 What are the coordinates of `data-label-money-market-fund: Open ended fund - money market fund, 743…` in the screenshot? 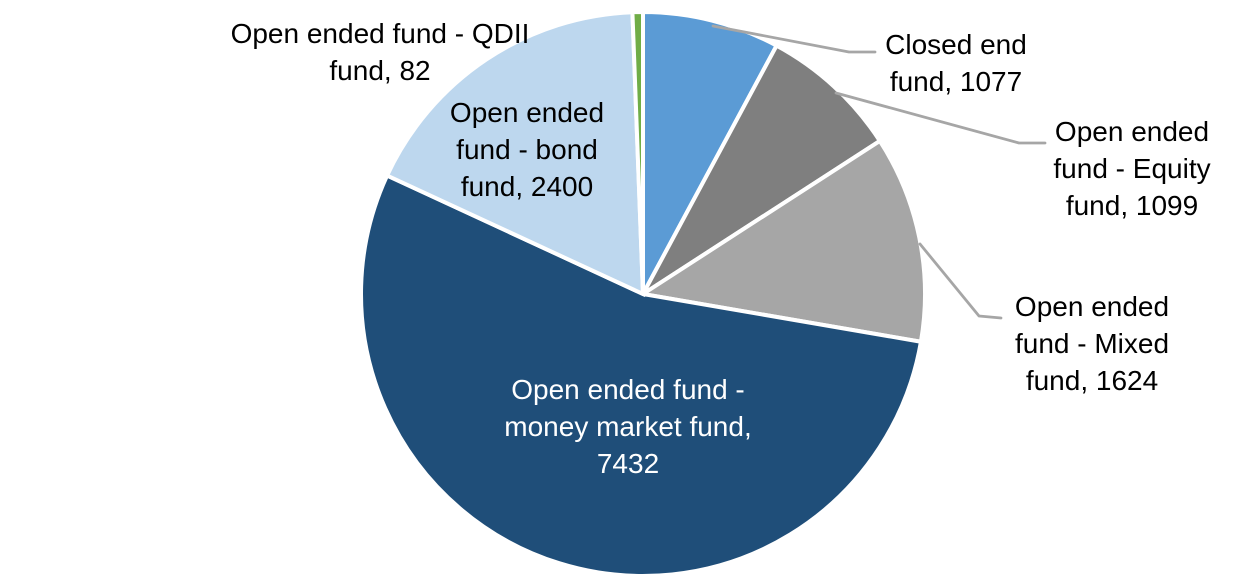 It's located at (627, 426).